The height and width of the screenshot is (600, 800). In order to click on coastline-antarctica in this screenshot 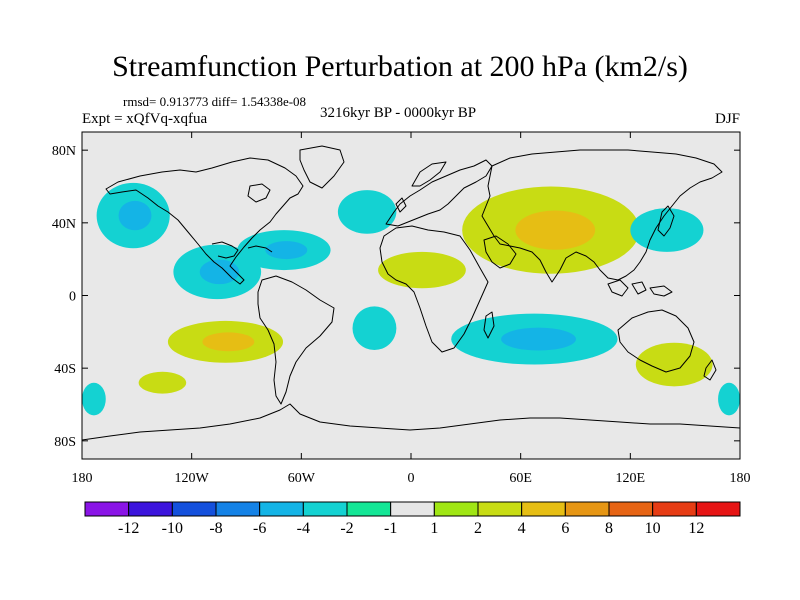, I will do `click(411, 422)`.